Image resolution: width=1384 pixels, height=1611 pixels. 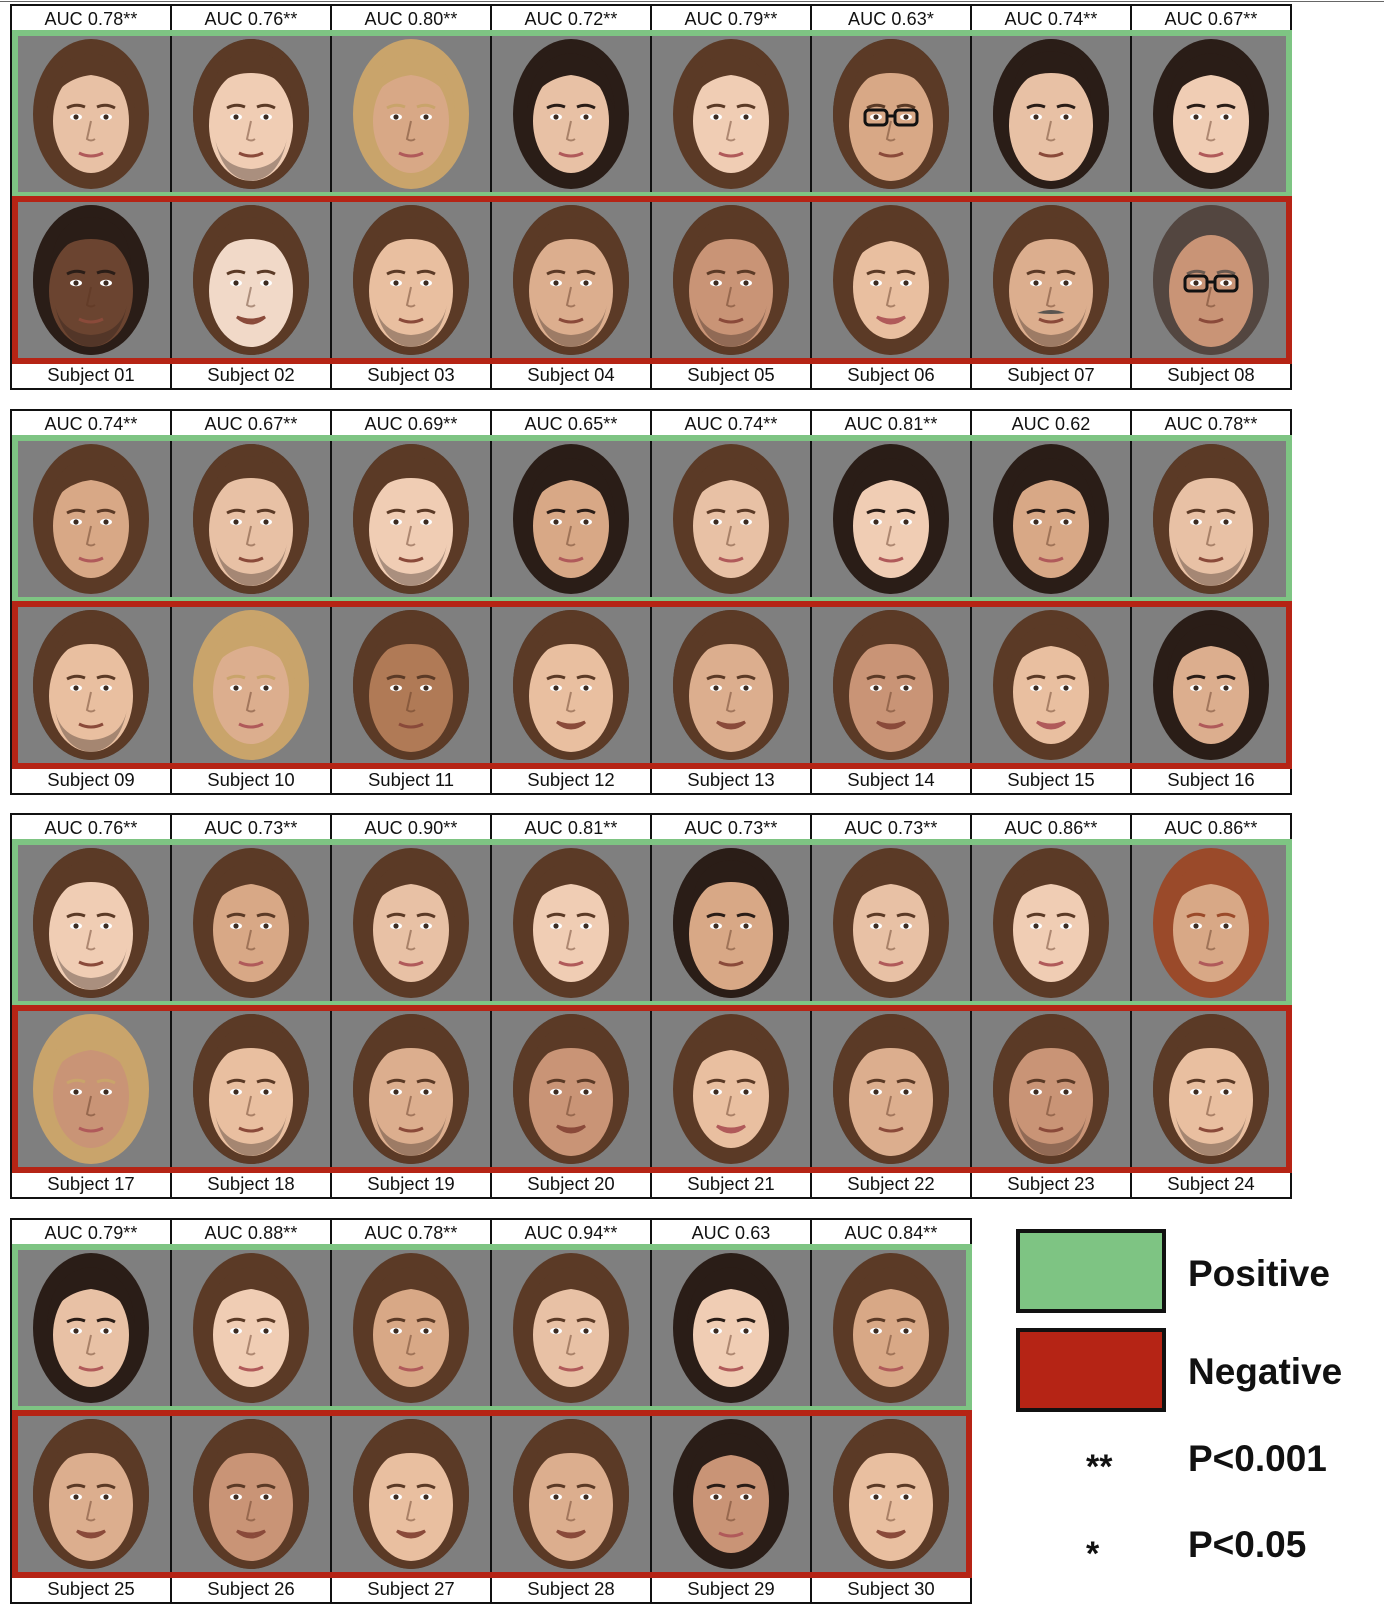 What do you see at coordinates (892, 1006) in the screenshot?
I see `subject-column: AUC 0.73** Subject 22` at bounding box center [892, 1006].